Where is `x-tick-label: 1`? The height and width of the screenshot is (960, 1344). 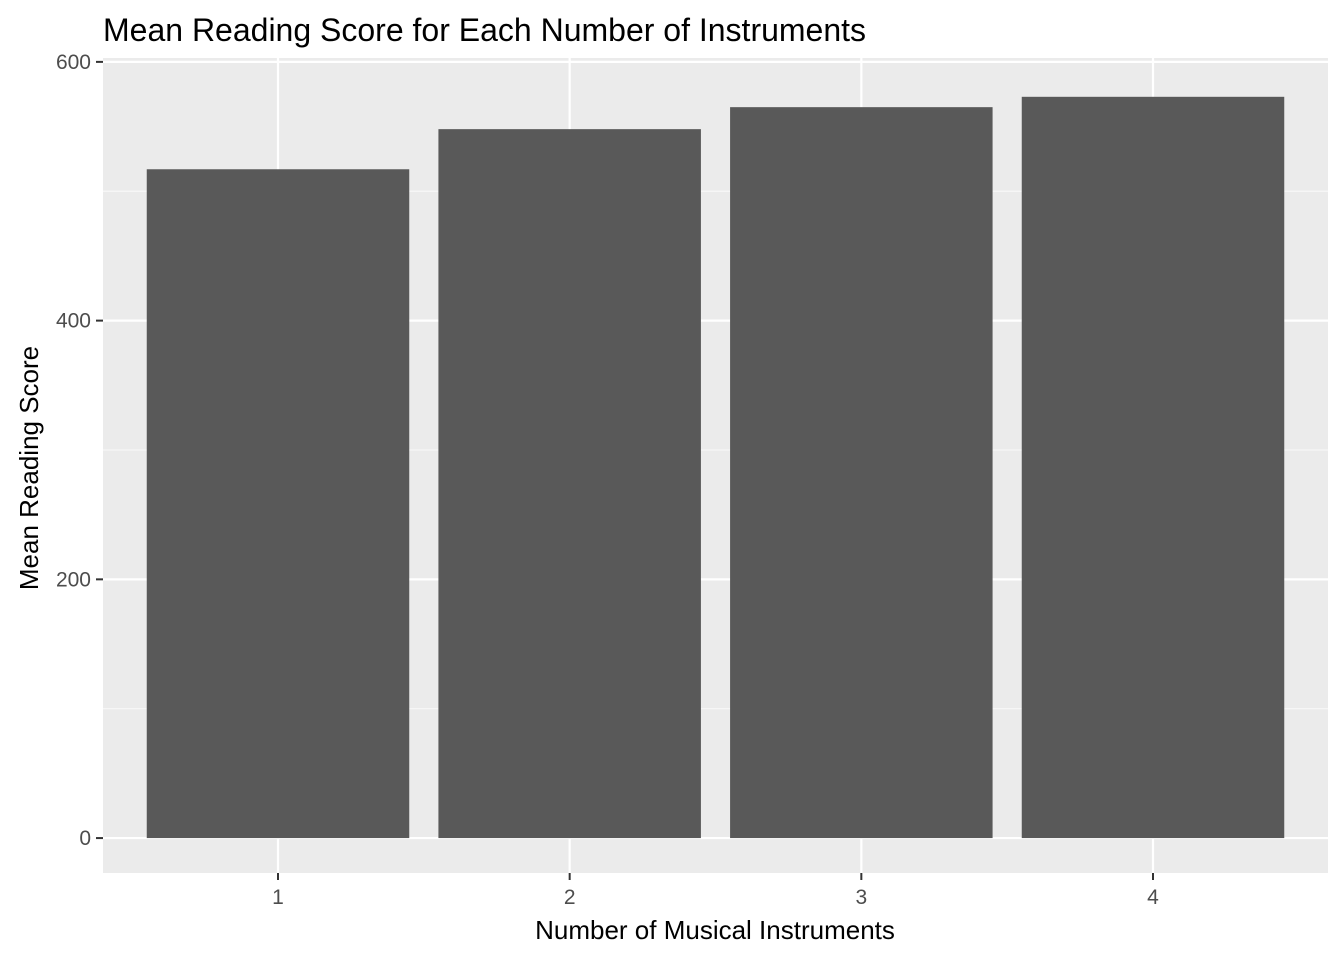
x-tick-label: 1 is located at coordinates (278, 897).